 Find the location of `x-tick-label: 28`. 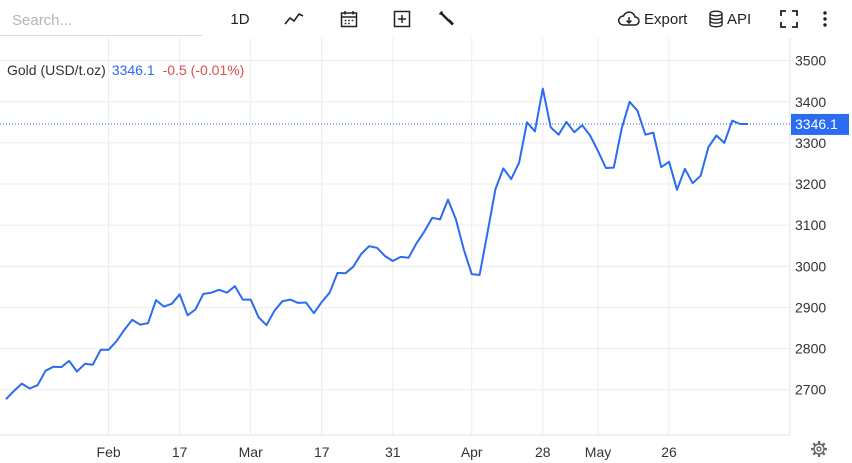

x-tick-label: 28 is located at coordinates (543, 452).